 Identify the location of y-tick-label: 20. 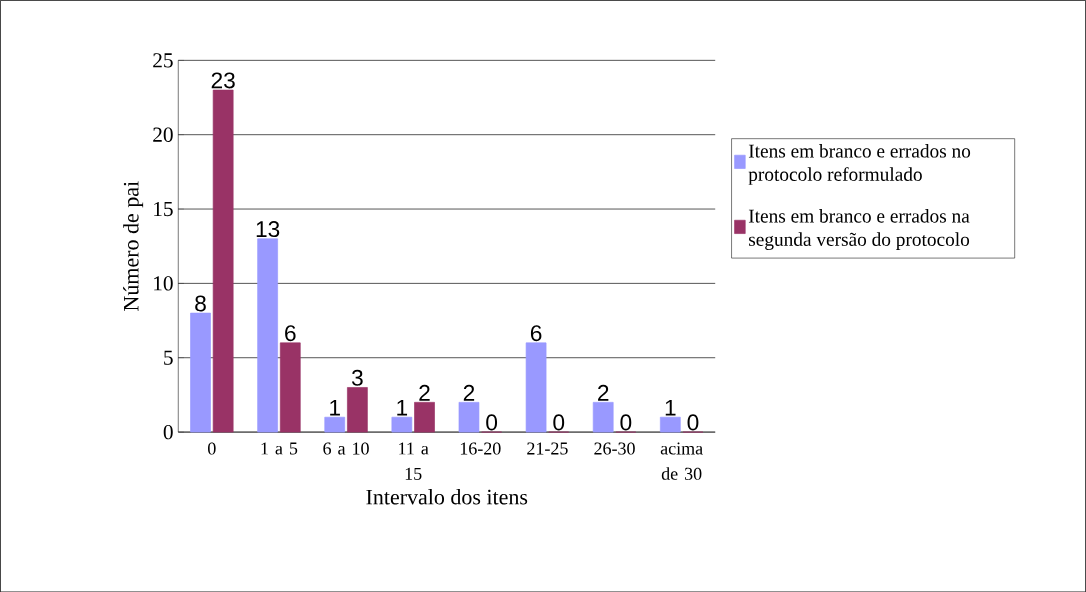
(163, 134).